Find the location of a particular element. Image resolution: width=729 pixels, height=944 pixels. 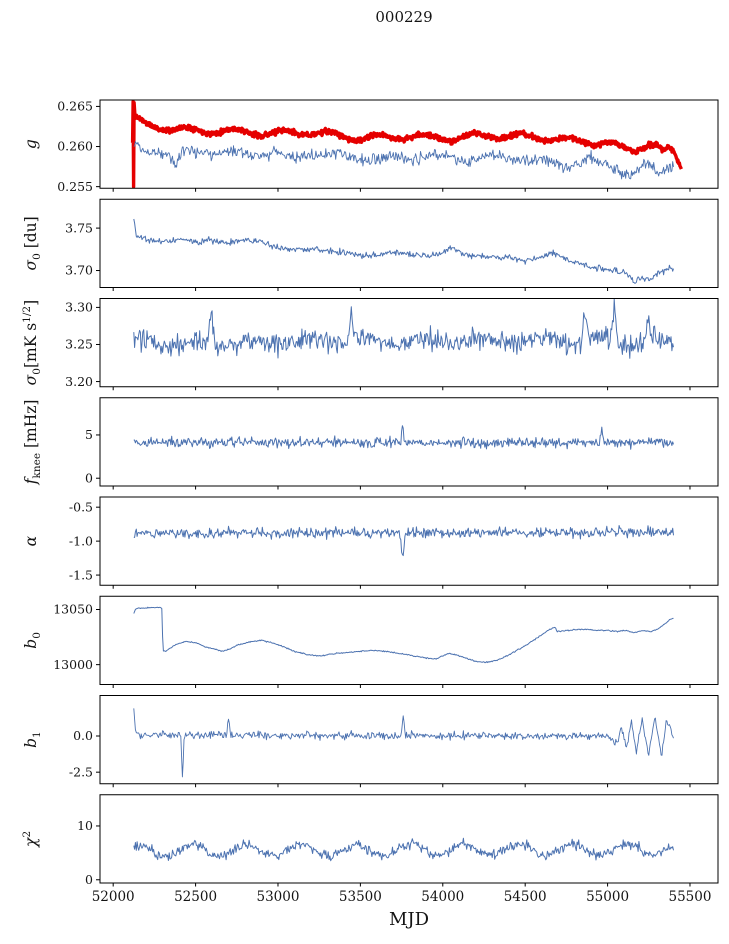

panel-sigma0-du: 3.70 3.75 σ0 [du] is located at coordinates (370, 244).